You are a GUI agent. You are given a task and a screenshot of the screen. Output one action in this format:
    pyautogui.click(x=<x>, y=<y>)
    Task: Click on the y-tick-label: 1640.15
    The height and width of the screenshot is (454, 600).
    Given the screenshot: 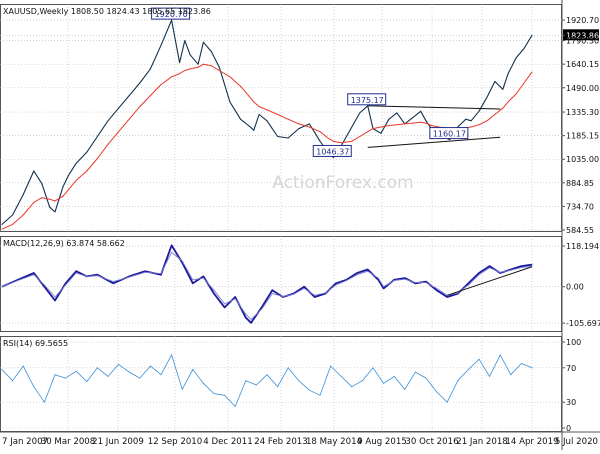 What is the action you would take?
    pyautogui.click(x=582, y=64)
    